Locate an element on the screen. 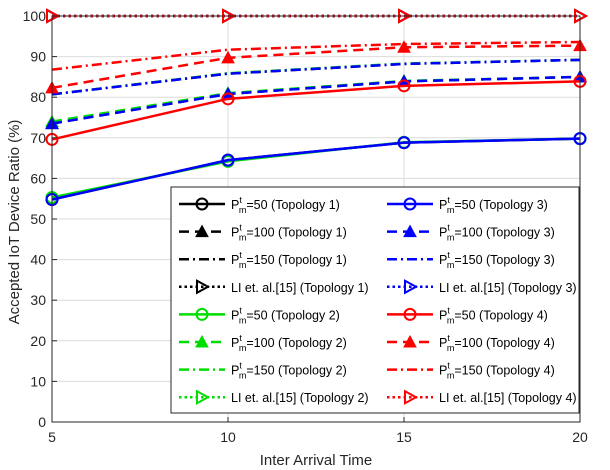  legend-label: Pt m=50 (Topology 4) is located at coordinates (493, 315).